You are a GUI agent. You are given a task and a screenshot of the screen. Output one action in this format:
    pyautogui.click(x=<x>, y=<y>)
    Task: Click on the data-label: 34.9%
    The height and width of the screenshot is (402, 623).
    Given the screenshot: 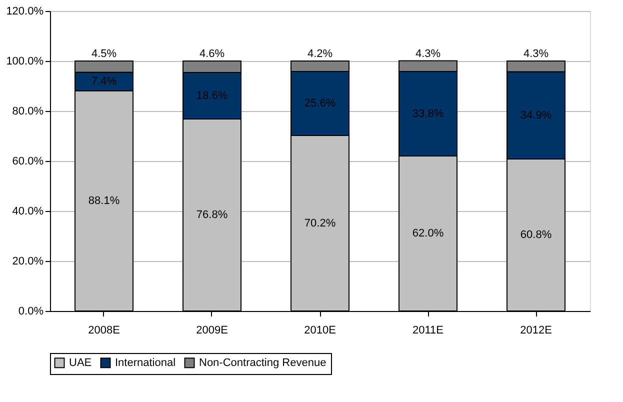 What is the action you would take?
    pyautogui.click(x=536, y=115)
    